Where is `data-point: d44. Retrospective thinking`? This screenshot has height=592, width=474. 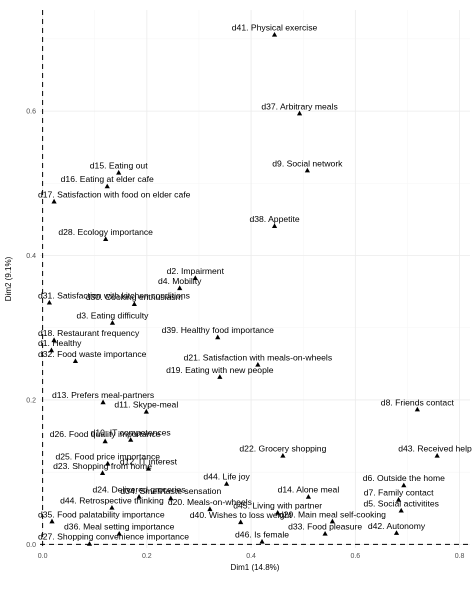
data-point: d44. Retrospective thinking is located at coordinates (112, 503).